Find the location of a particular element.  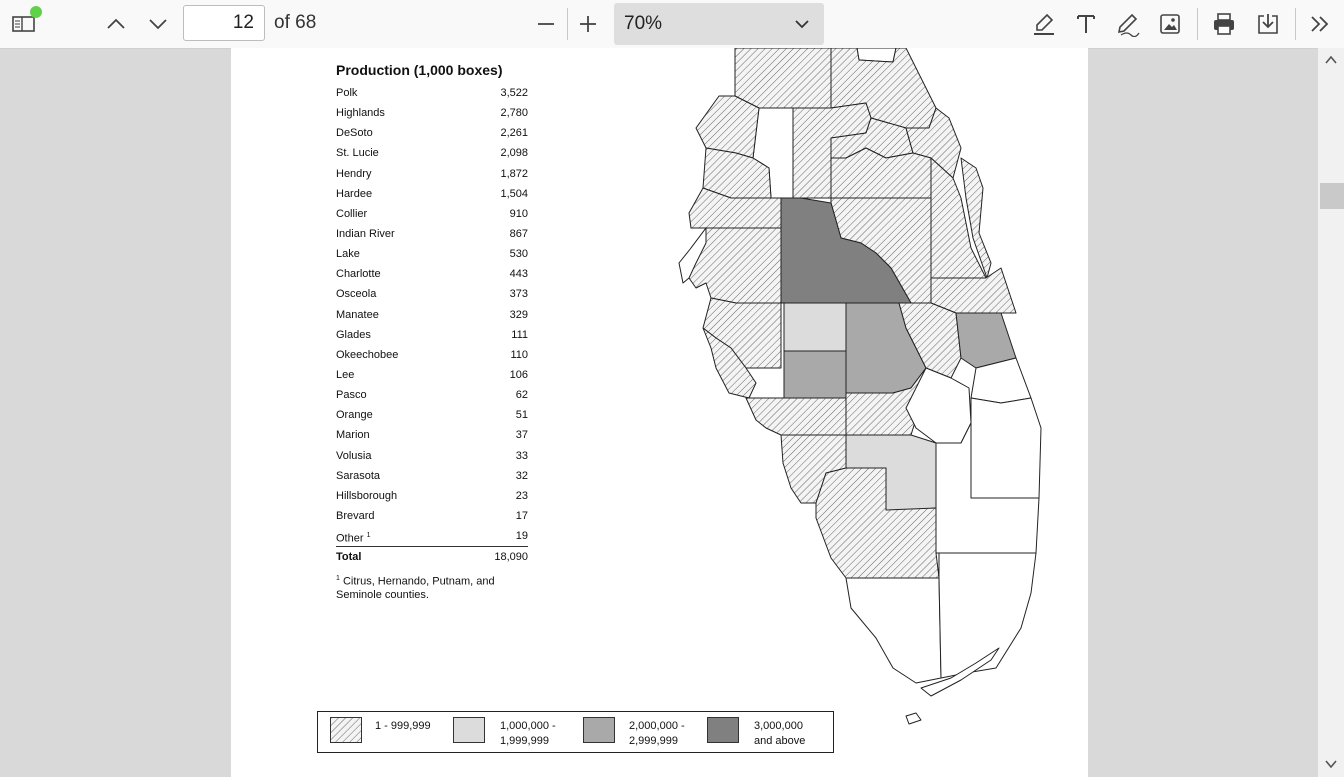

draw-icon is located at coordinates (1128, 25).